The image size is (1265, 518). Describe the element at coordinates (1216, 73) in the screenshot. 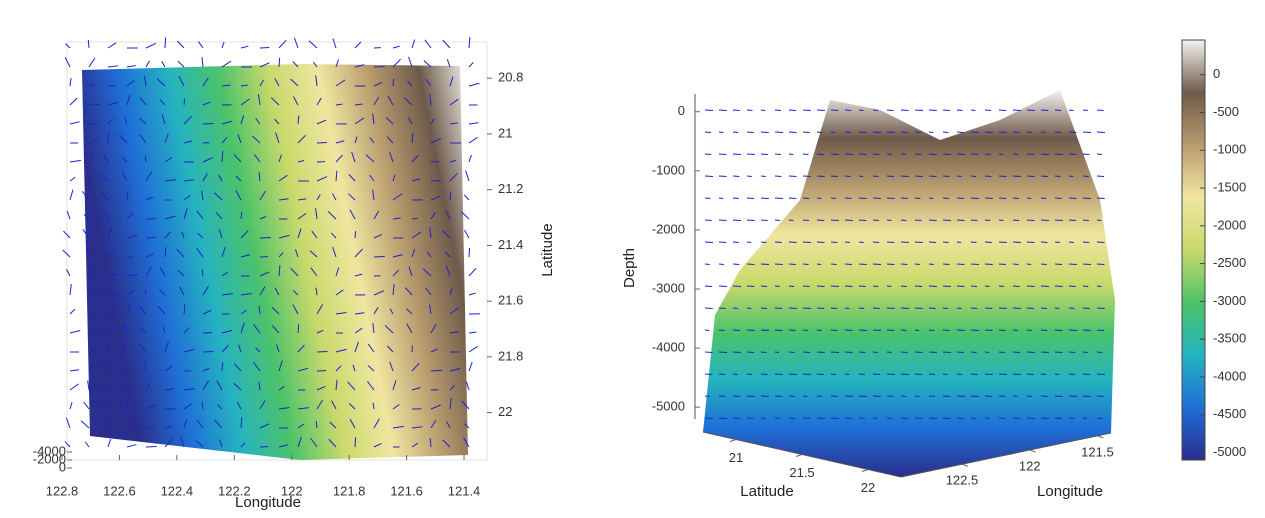

I see `colorbar-tick-label: 0` at that location.